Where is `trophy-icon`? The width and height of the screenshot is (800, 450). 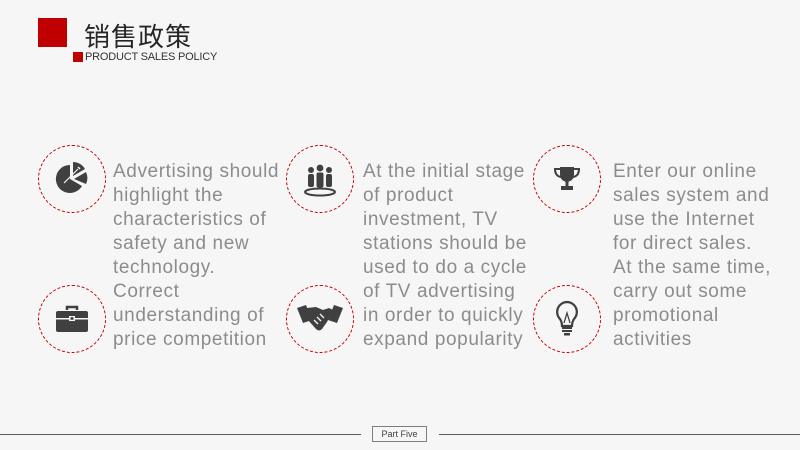 trophy-icon is located at coordinates (567, 178).